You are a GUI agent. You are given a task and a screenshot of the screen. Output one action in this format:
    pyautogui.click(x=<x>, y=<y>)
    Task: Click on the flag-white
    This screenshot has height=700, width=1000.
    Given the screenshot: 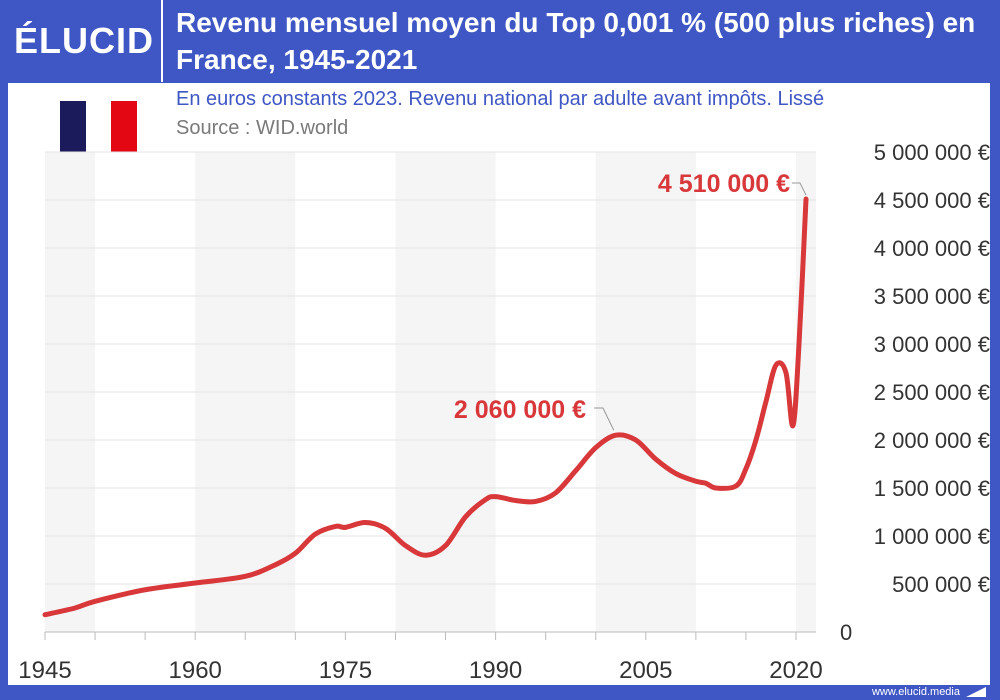 What is the action you would take?
    pyautogui.click(x=98, y=126)
    